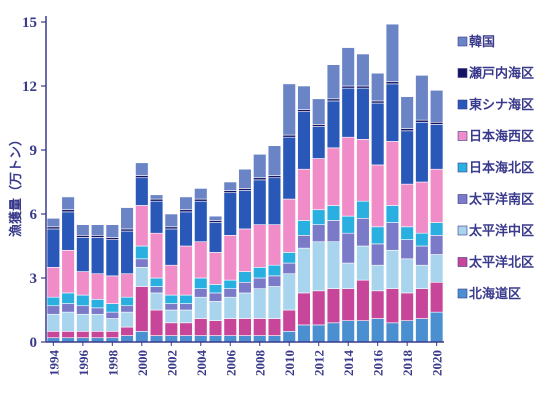 This screenshot has height=396, width=537. Describe the element at coordinates (289, 363) in the screenshot. I see `x-tick-label: 2010` at that location.